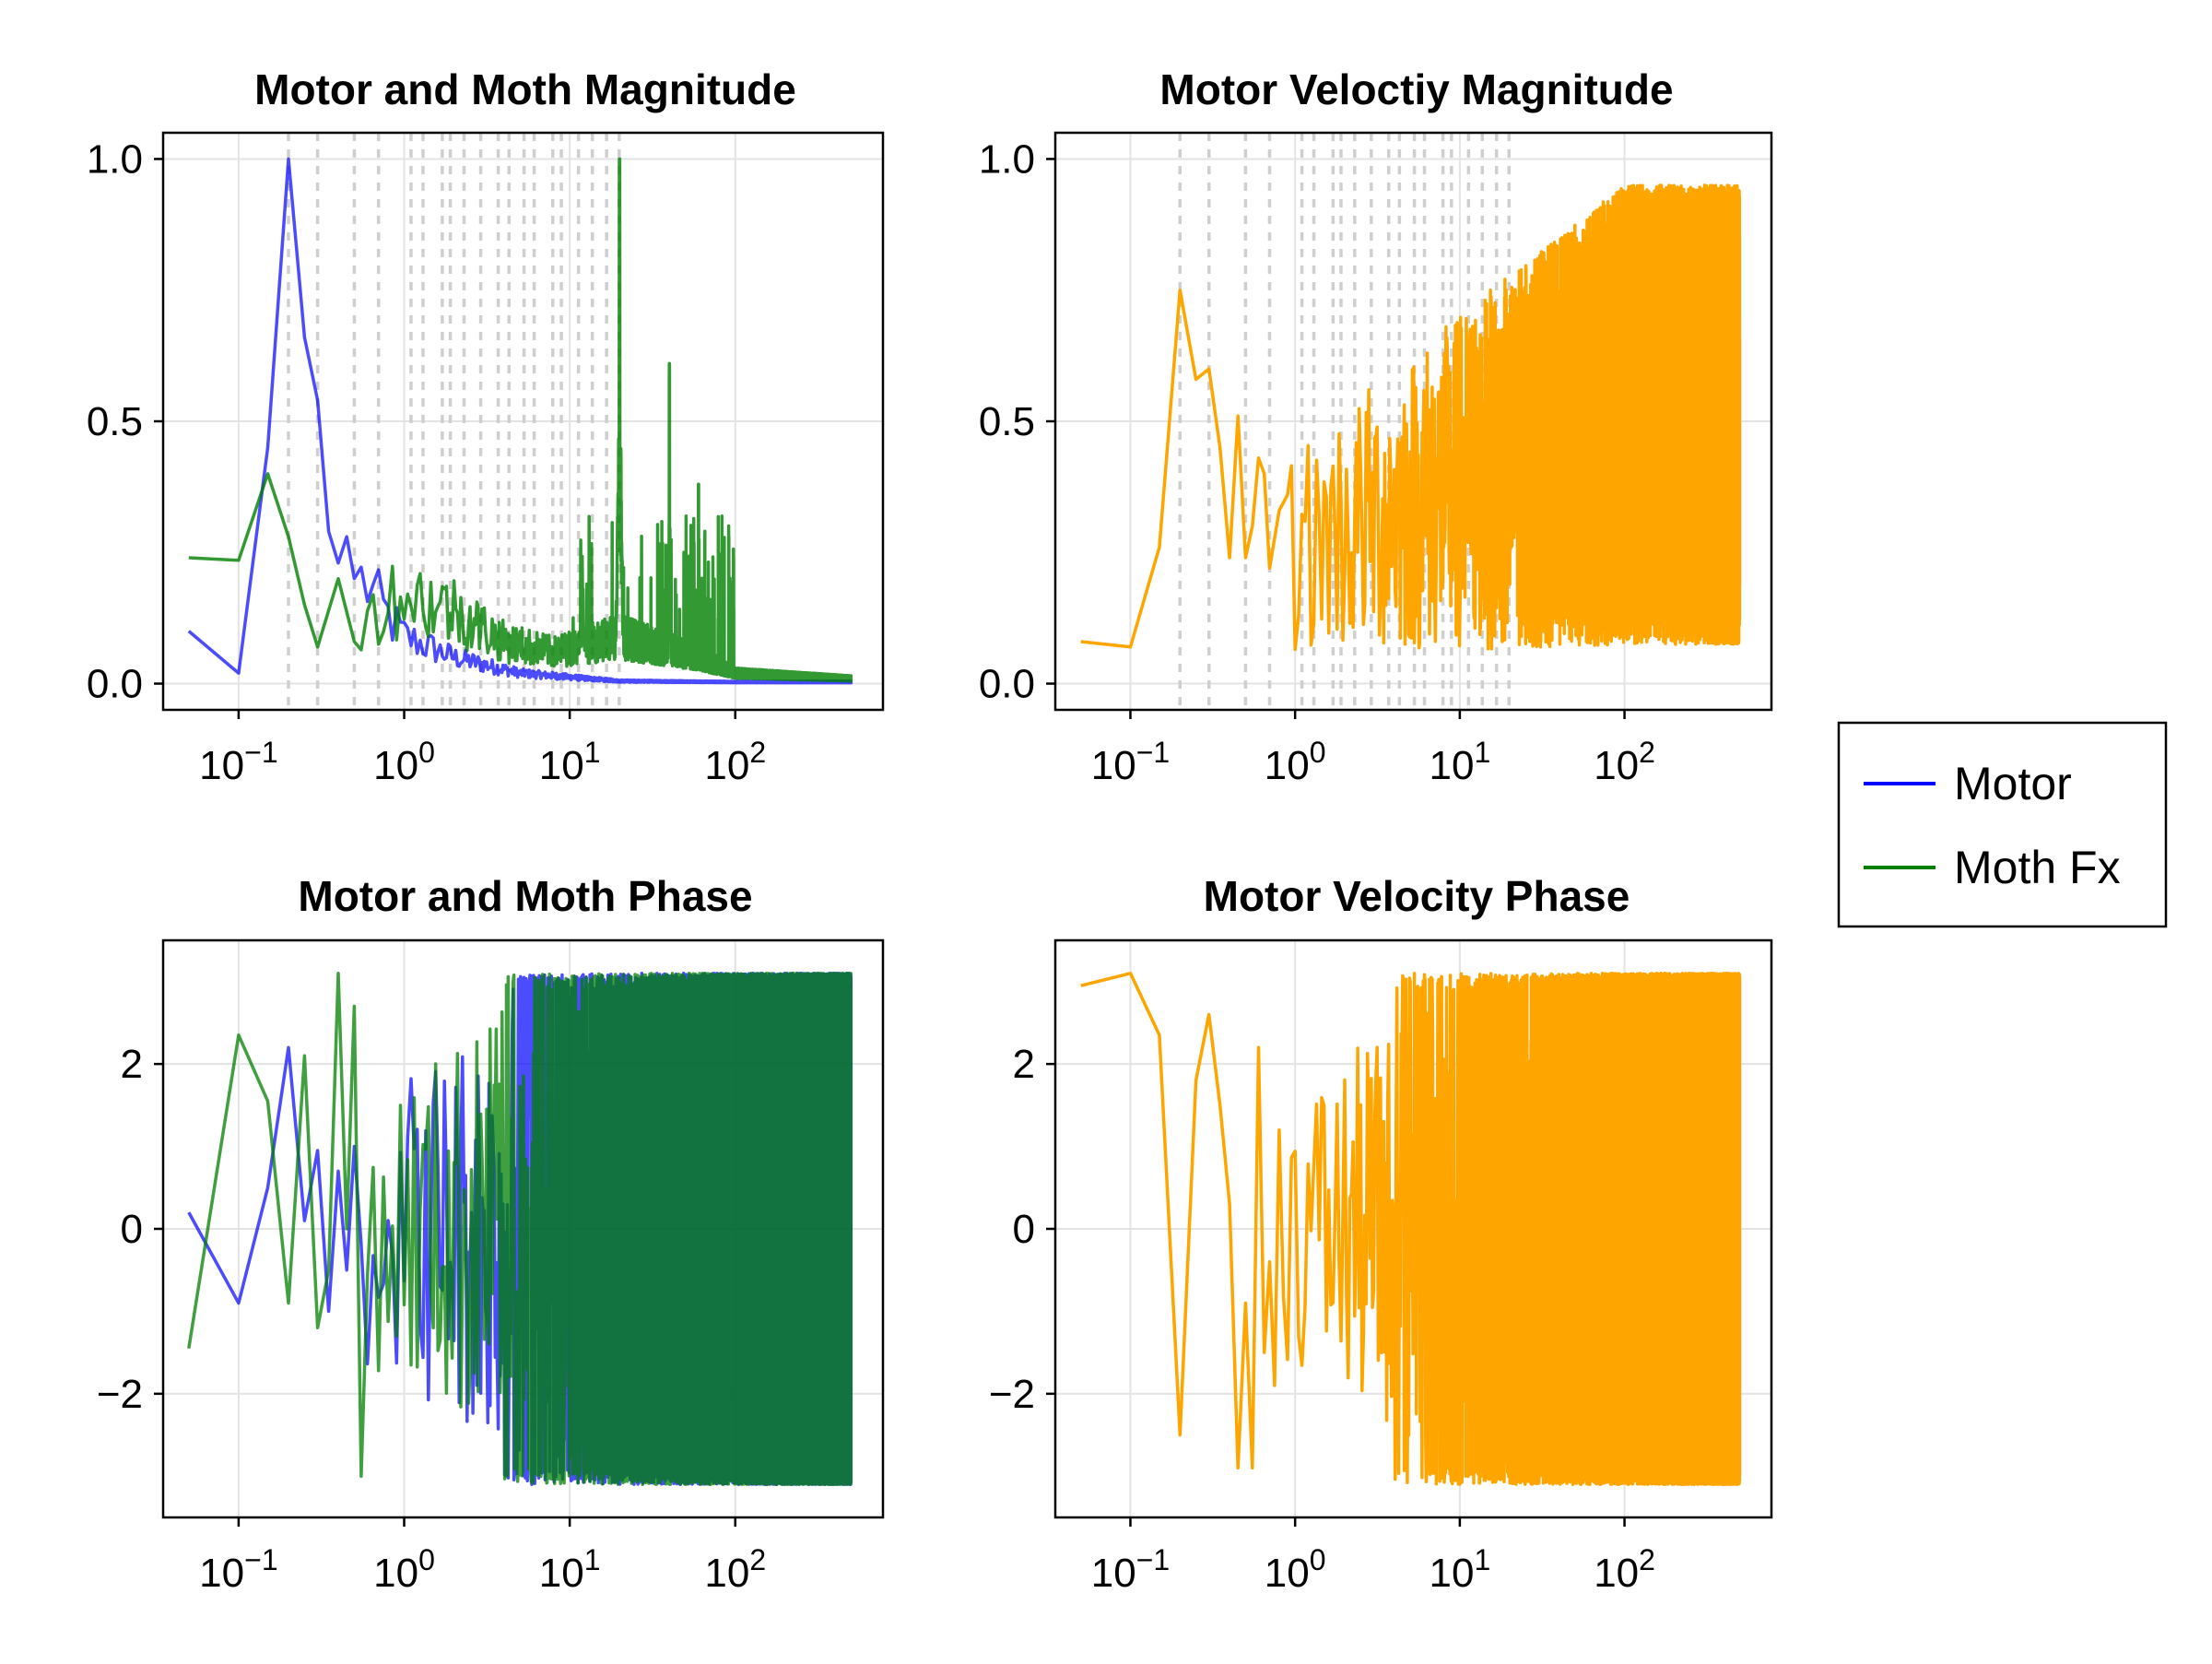 This screenshot has width=2212, height=1664. Describe the element at coordinates (1416, 89) in the screenshot. I see `chart-title: Motor Veloctiy Magnitude` at that location.